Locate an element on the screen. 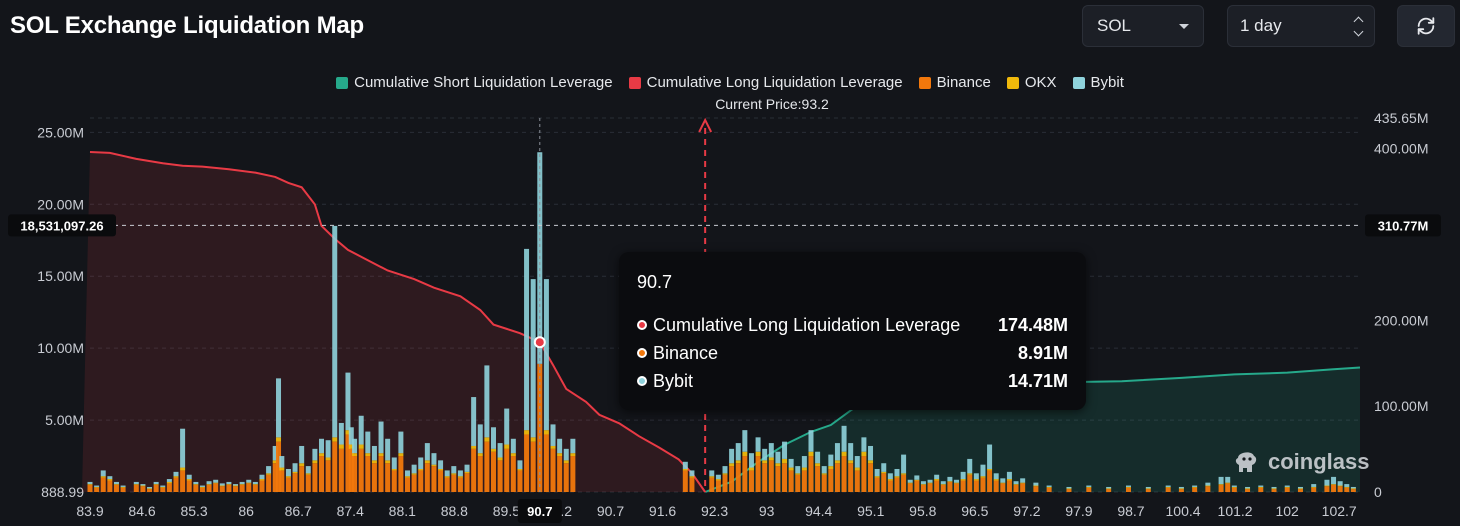  tooltip-row: Bybit 14.71M is located at coordinates (852, 381).